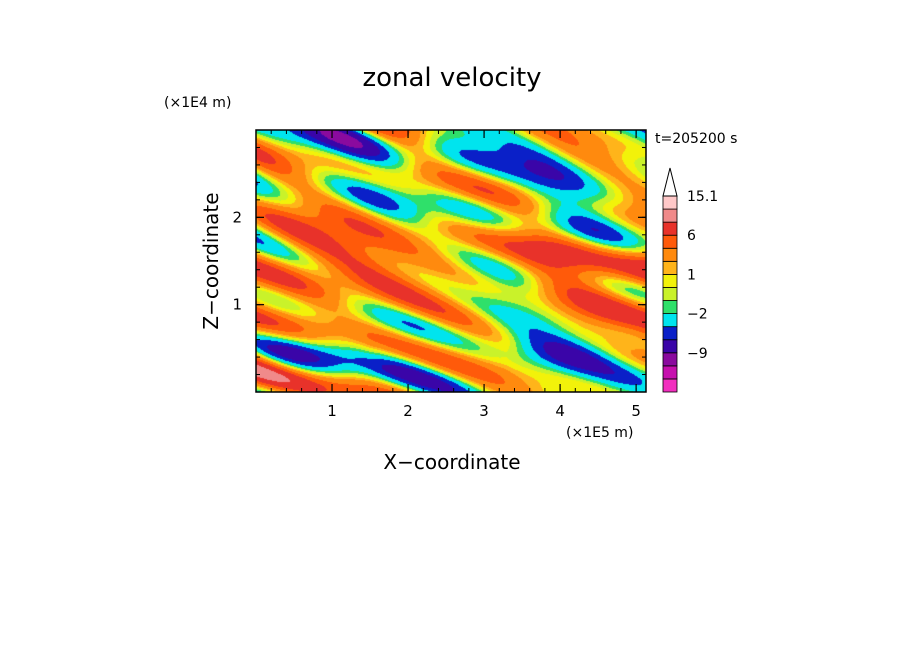 The width and height of the screenshot is (904, 654). I want to click on x-tick-label-4: 5, so click(636, 411).